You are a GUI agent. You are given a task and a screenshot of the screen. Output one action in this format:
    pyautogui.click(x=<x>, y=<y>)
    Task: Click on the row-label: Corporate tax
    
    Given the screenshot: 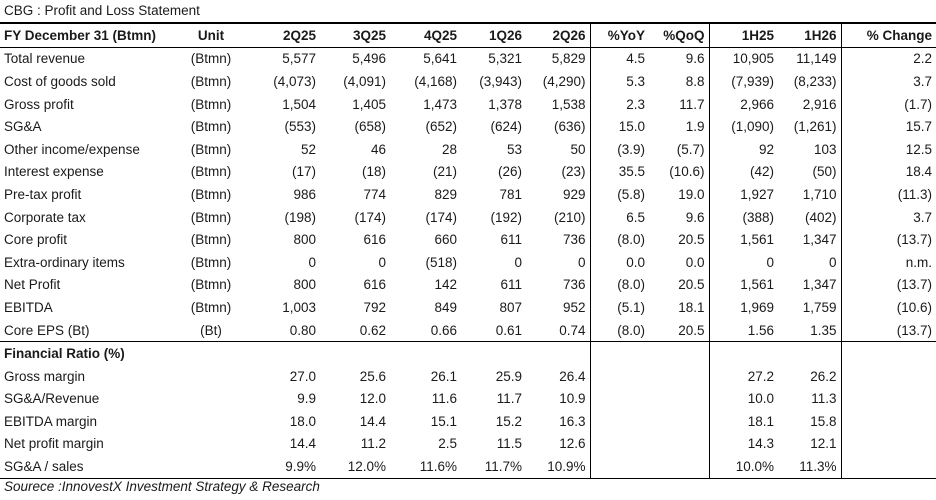 What is the action you would take?
    pyautogui.click(x=45, y=217)
    